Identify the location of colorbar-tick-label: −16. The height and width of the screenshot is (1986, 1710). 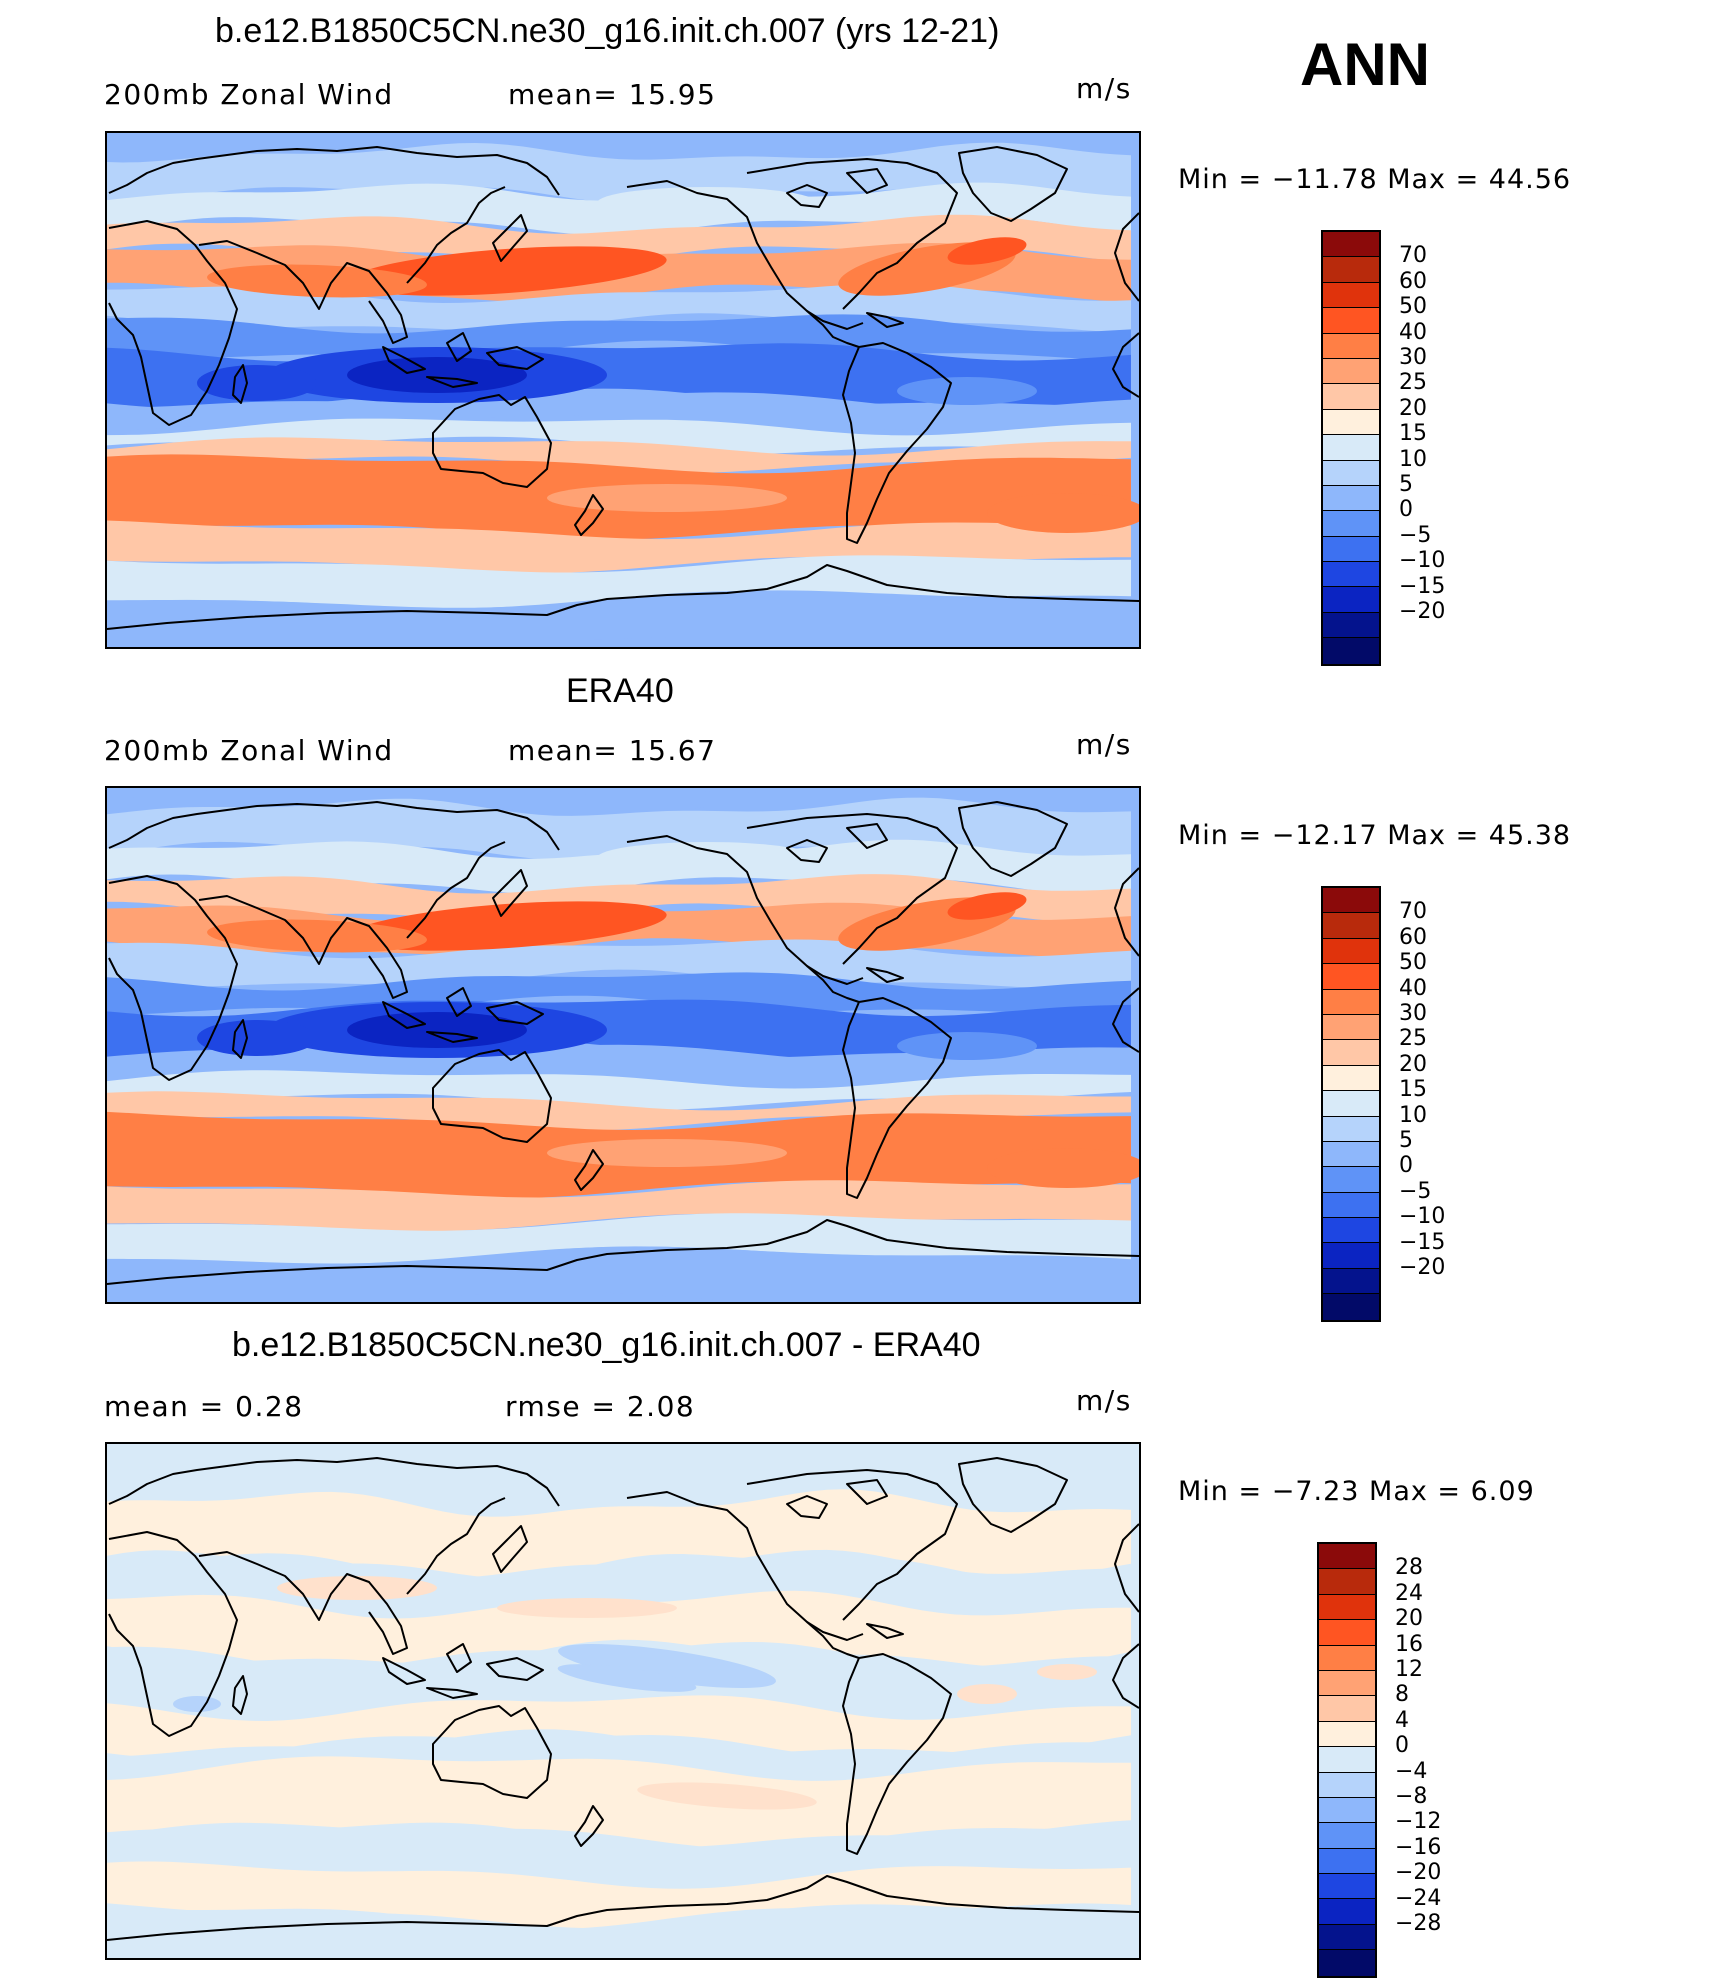
(1418, 1847).